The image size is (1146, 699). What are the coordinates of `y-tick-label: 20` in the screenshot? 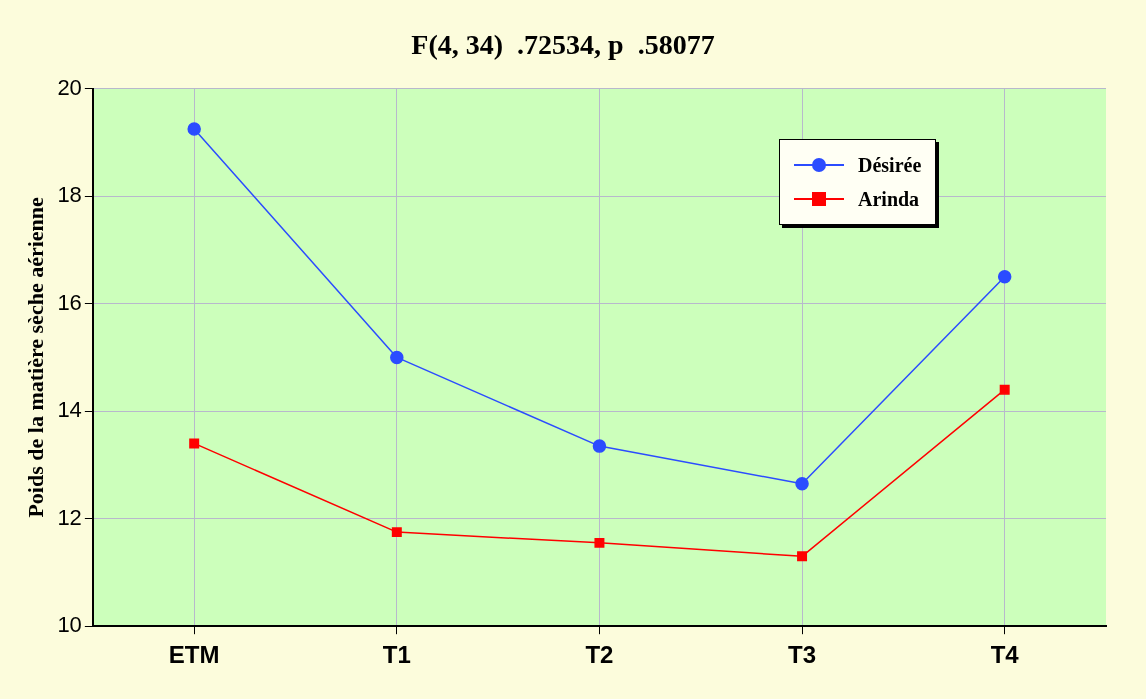 It's located at (69, 87).